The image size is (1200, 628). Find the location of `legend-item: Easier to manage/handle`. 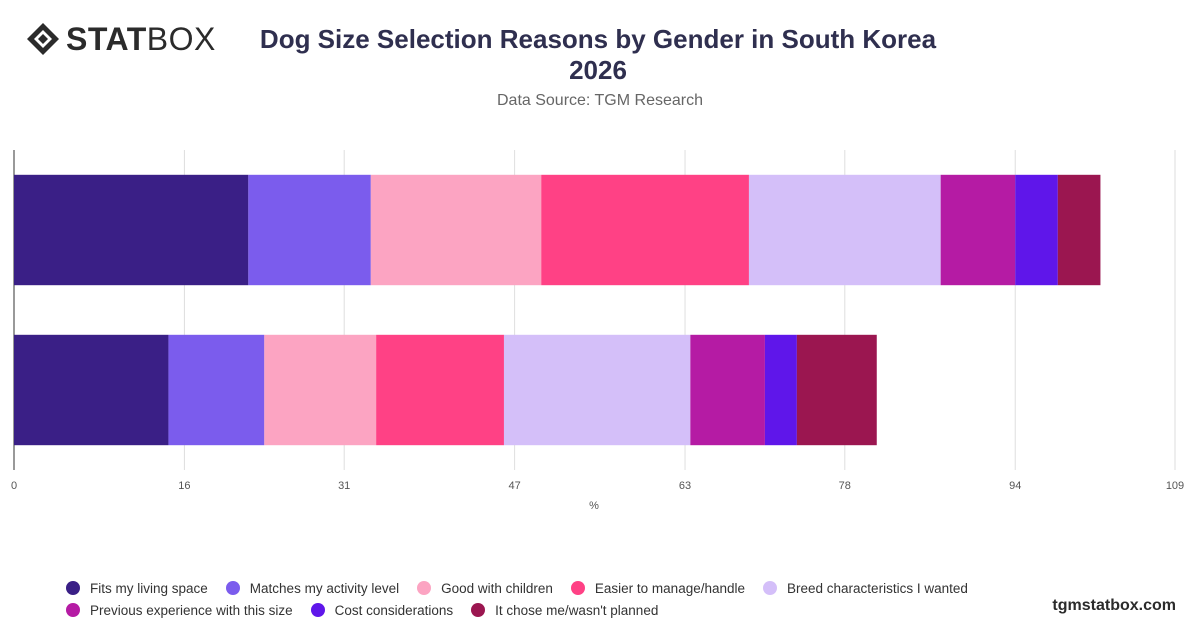

legend-item: Easier to manage/handle is located at coordinates (658, 588).